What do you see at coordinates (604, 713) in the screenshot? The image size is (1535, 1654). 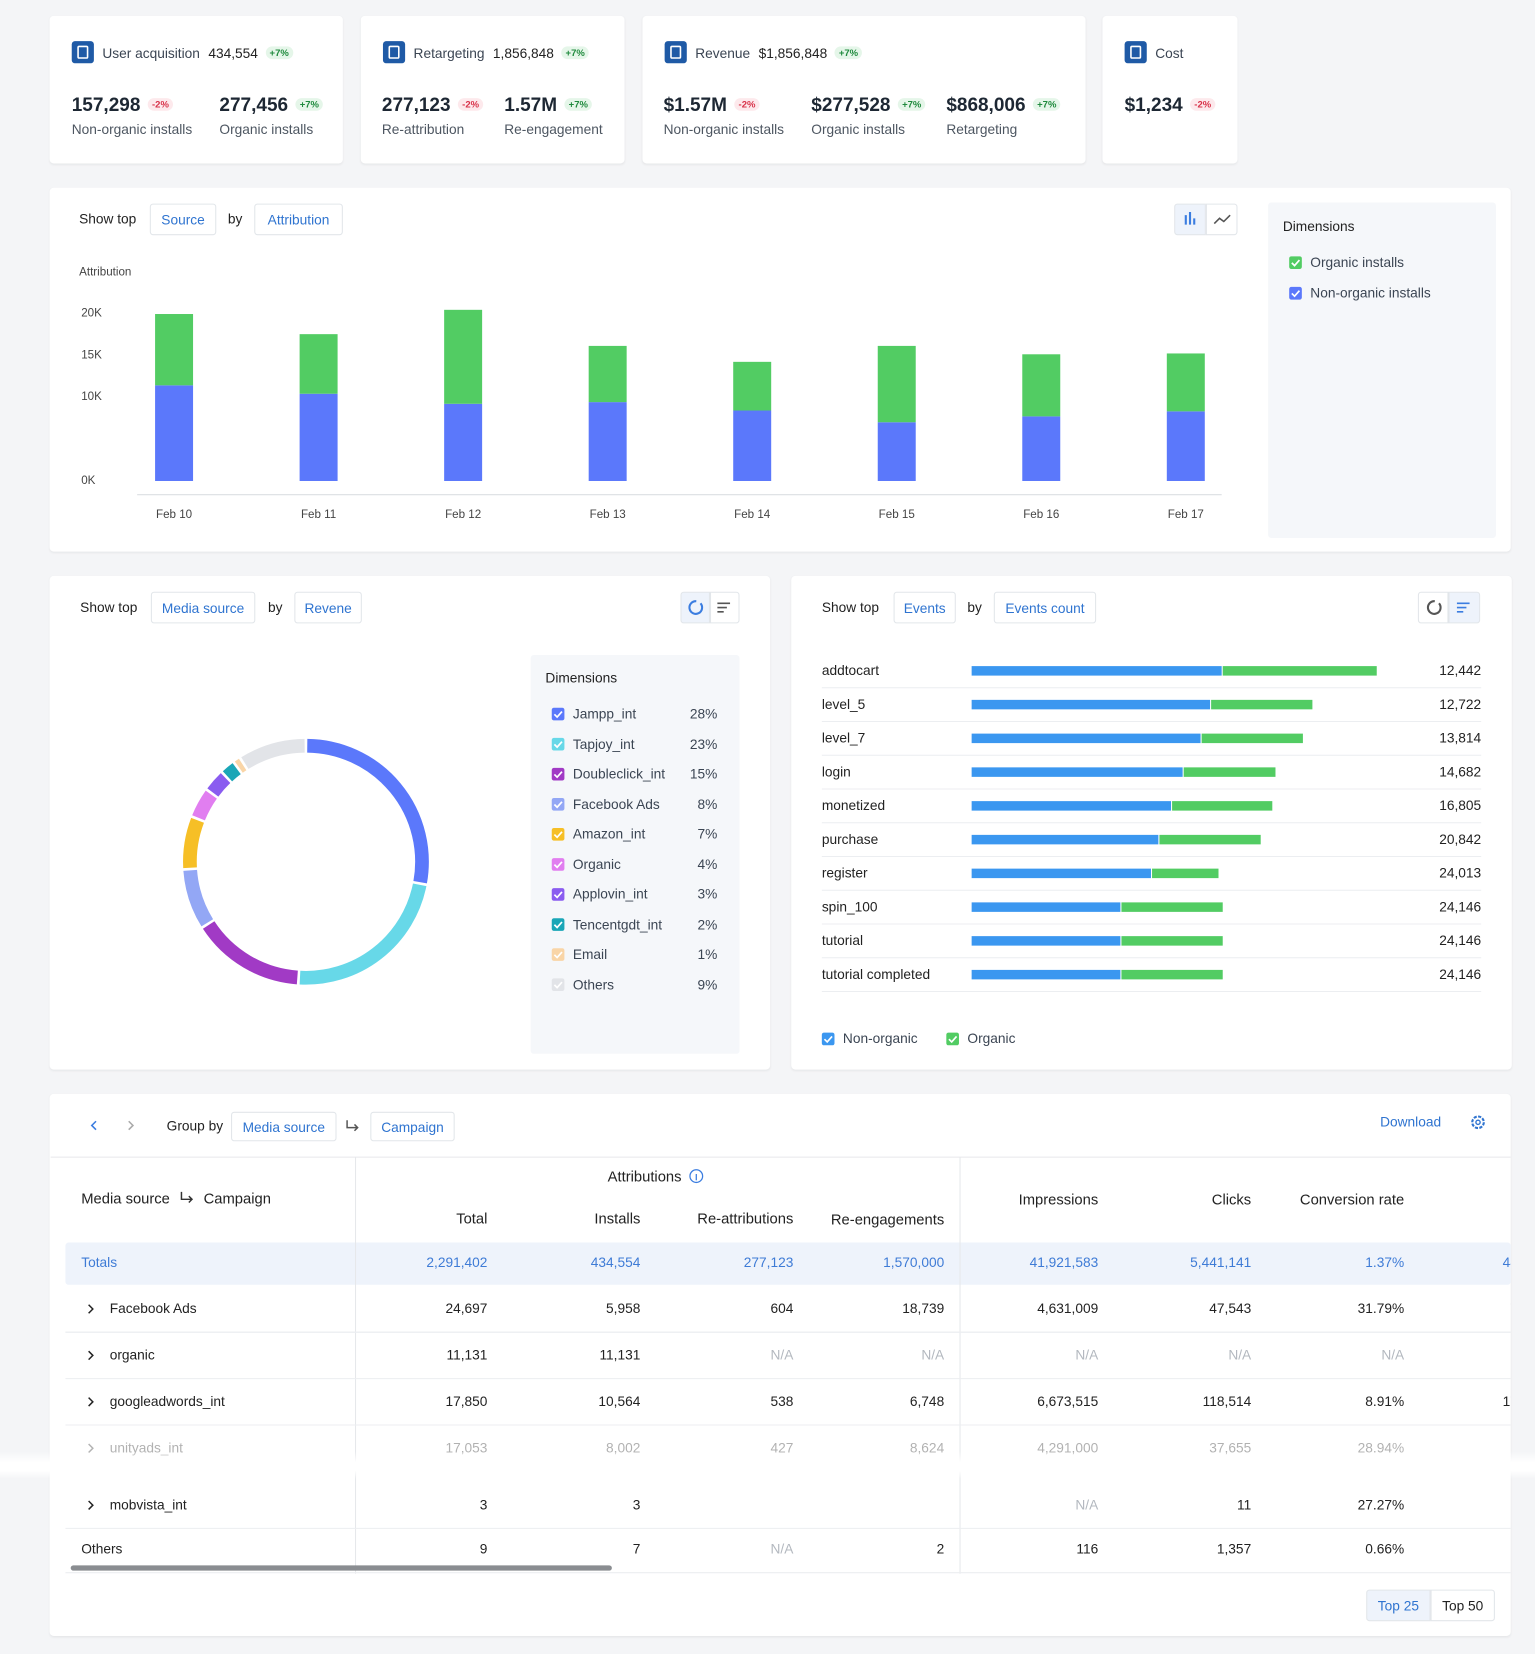 I see `legend-label: Jampp_int` at bounding box center [604, 713].